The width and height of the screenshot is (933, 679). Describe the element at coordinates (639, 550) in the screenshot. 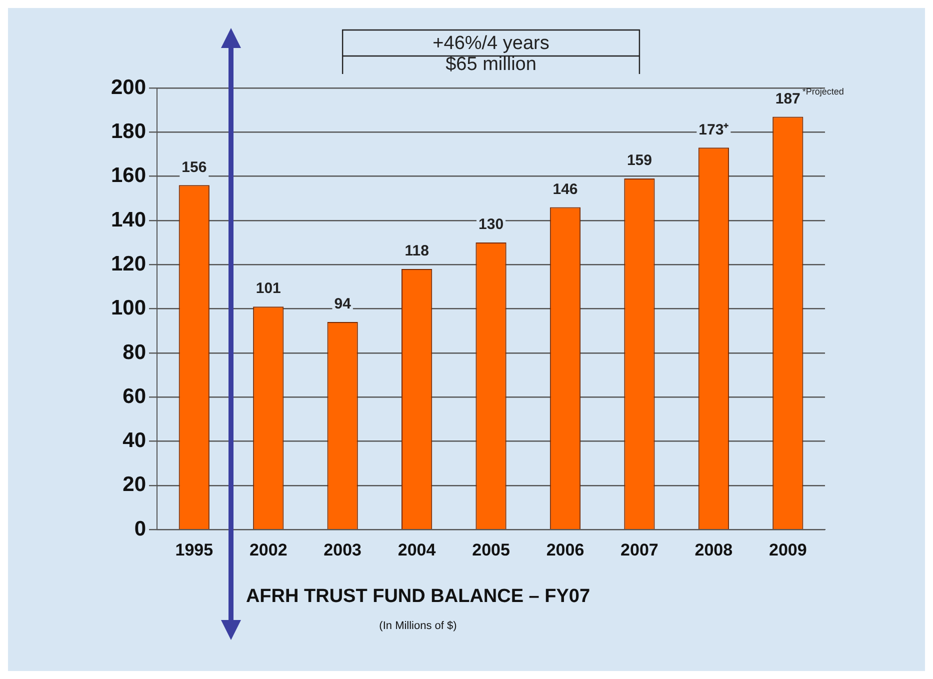

I see `x-tick-label: 2007` at that location.